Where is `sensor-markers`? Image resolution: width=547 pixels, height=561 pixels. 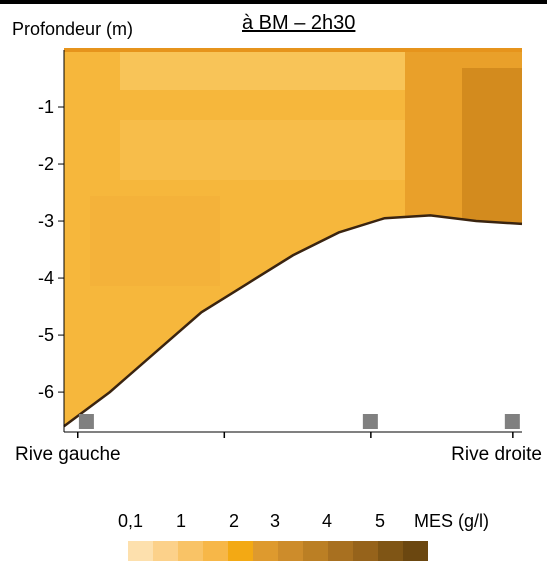 sensor-markers is located at coordinates (299, 421).